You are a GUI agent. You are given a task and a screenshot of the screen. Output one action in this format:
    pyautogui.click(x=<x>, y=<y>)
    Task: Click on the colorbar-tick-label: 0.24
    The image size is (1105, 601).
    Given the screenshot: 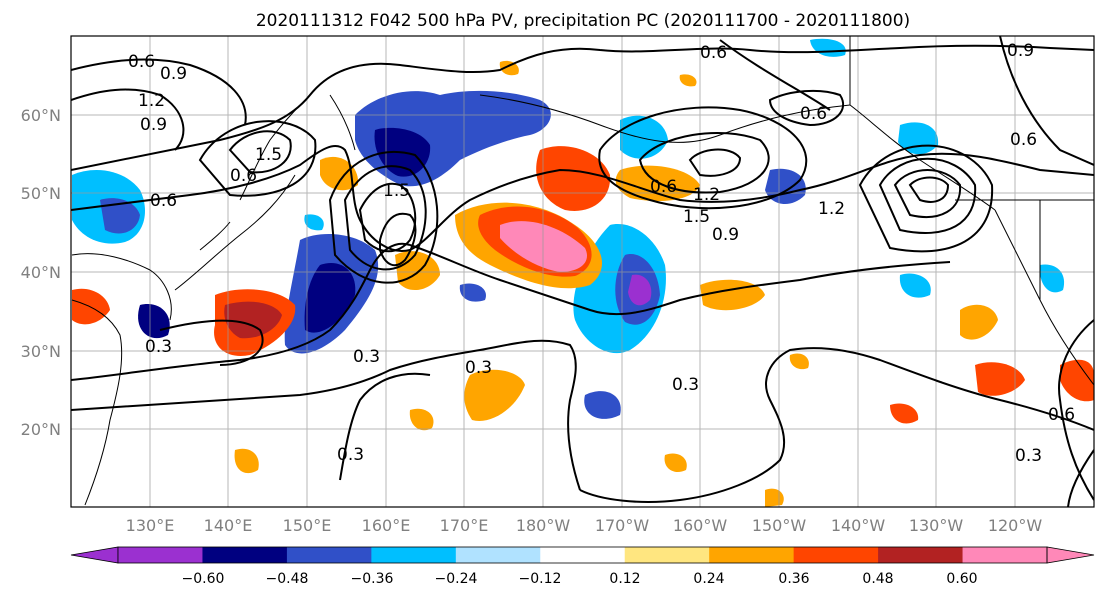 What is the action you would take?
    pyautogui.click(x=708, y=579)
    